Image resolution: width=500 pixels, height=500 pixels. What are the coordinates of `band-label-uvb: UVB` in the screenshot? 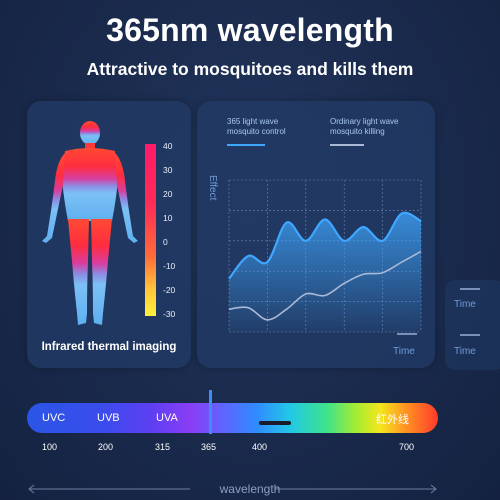 It's located at (108, 418).